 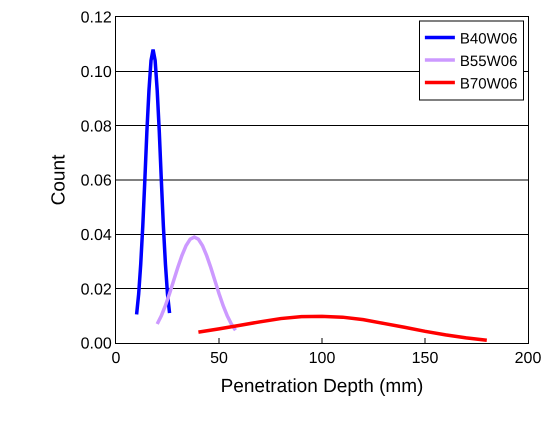 I want to click on y-tick-label: 0.08, so click(x=96, y=127).